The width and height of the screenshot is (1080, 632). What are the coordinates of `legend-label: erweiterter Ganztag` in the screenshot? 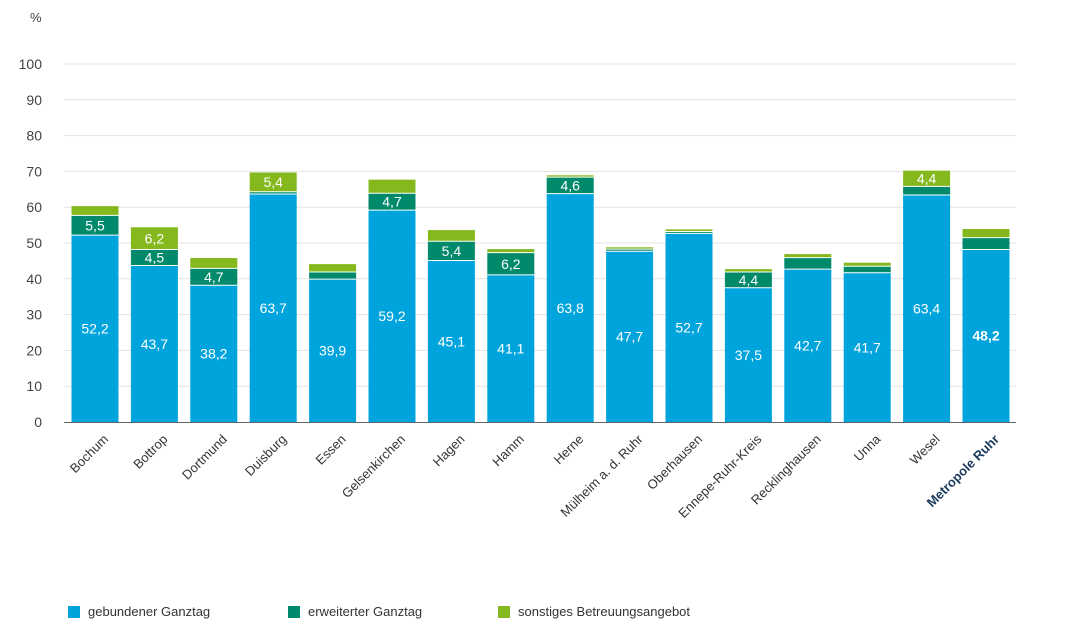 It's located at (365, 611).